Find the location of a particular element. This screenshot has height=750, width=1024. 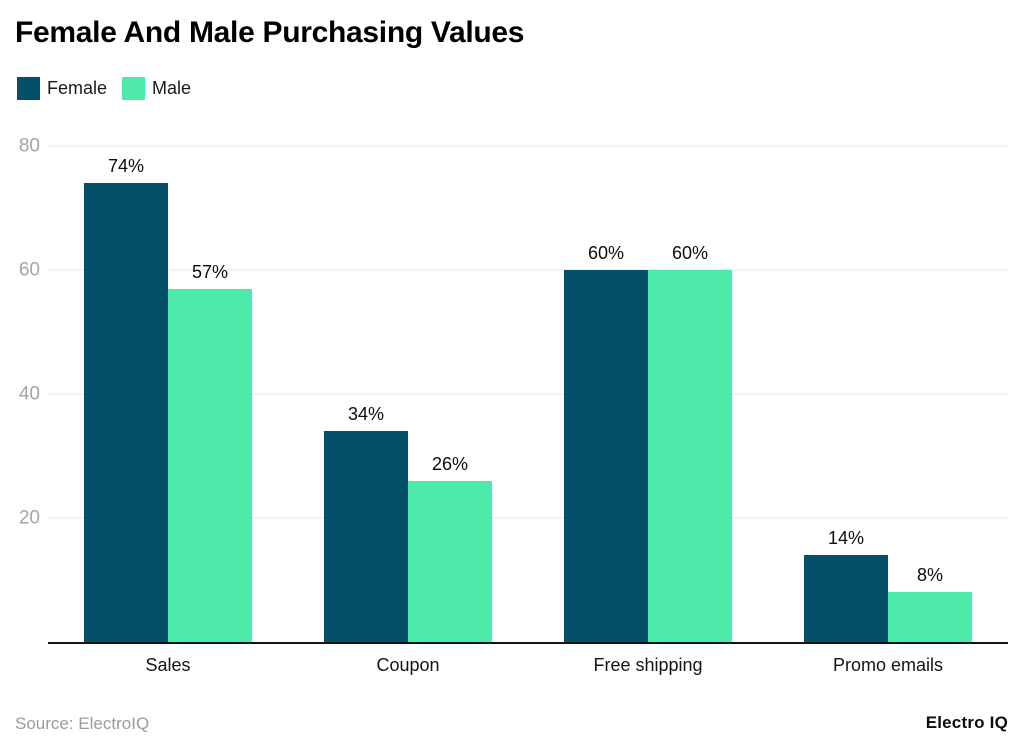

x-axis-label-sales: Sales is located at coordinates (168, 665).